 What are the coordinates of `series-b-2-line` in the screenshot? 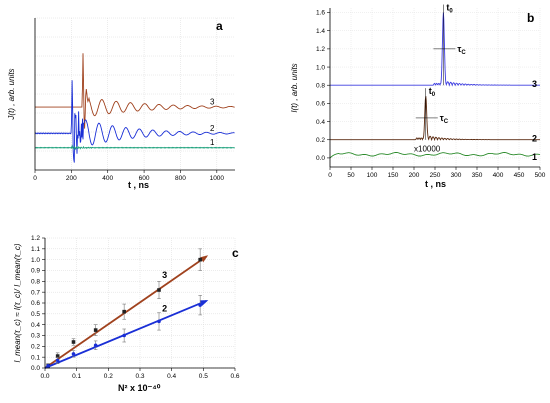 It's located at (435, 119).